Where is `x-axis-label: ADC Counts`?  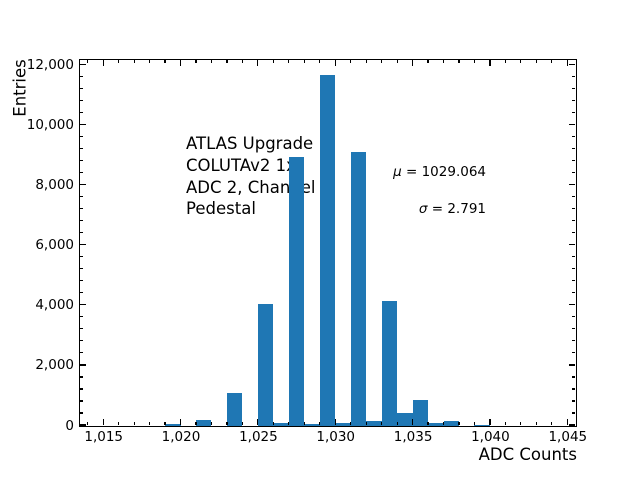
x-axis-label: ADC Counts is located at coordinates (527, 454).